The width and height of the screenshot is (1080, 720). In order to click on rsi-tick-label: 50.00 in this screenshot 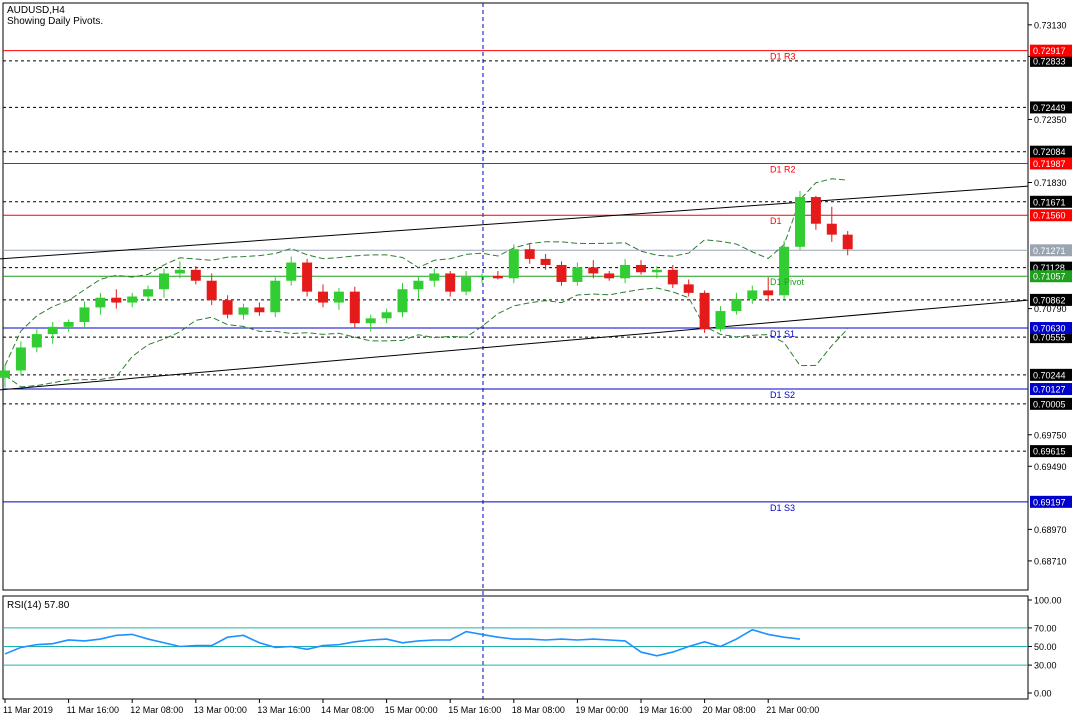, I will do `click(1045, 647)`.